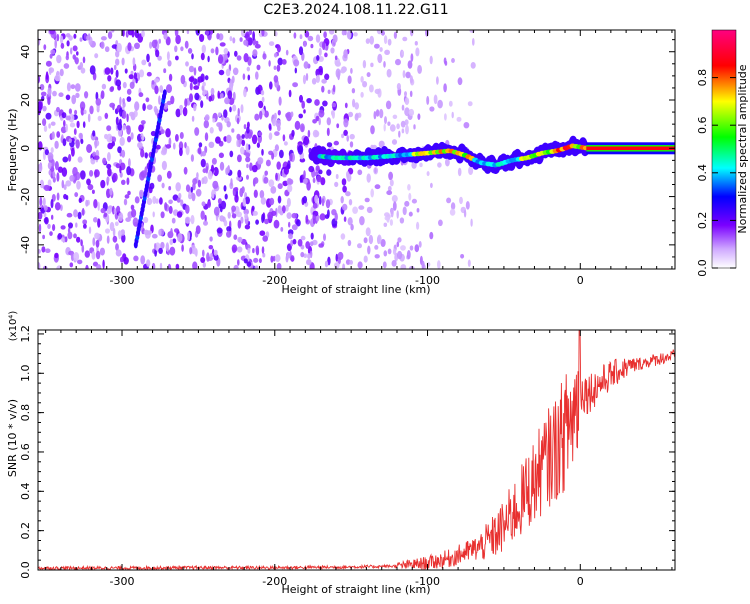  What do you see at coordinates (274, 581) in the screenshot?
I see `x-tick-label: -200` at bounding box center [274, 581].